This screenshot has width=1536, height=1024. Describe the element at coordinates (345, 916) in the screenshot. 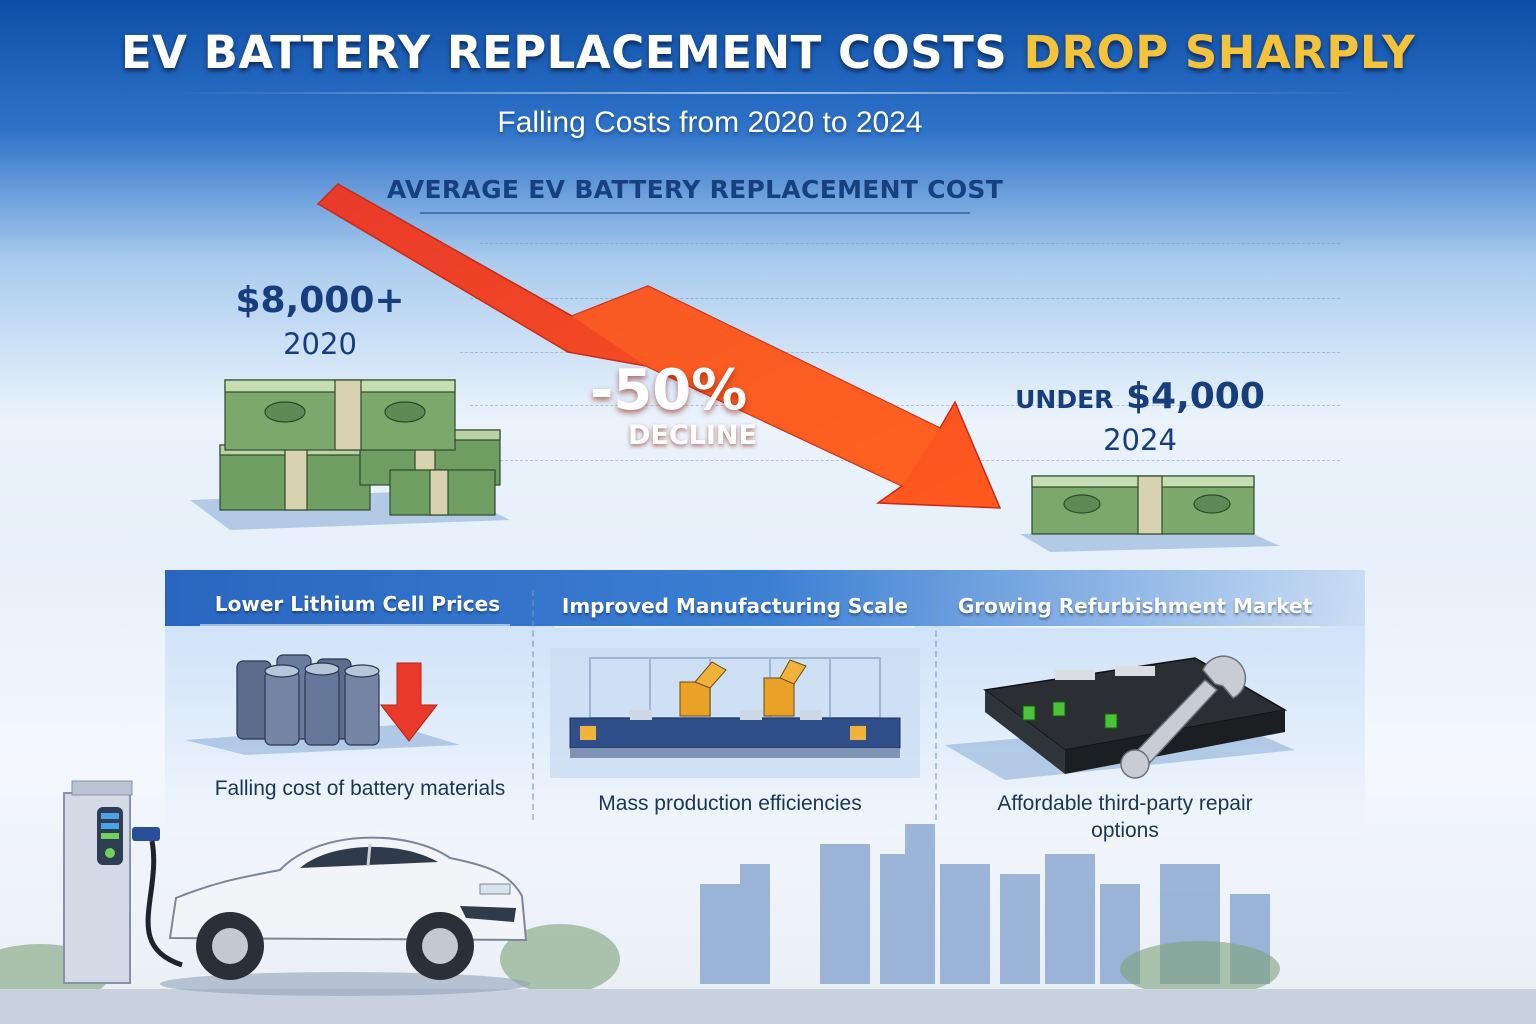

I see `electric-car-icon` at that location.